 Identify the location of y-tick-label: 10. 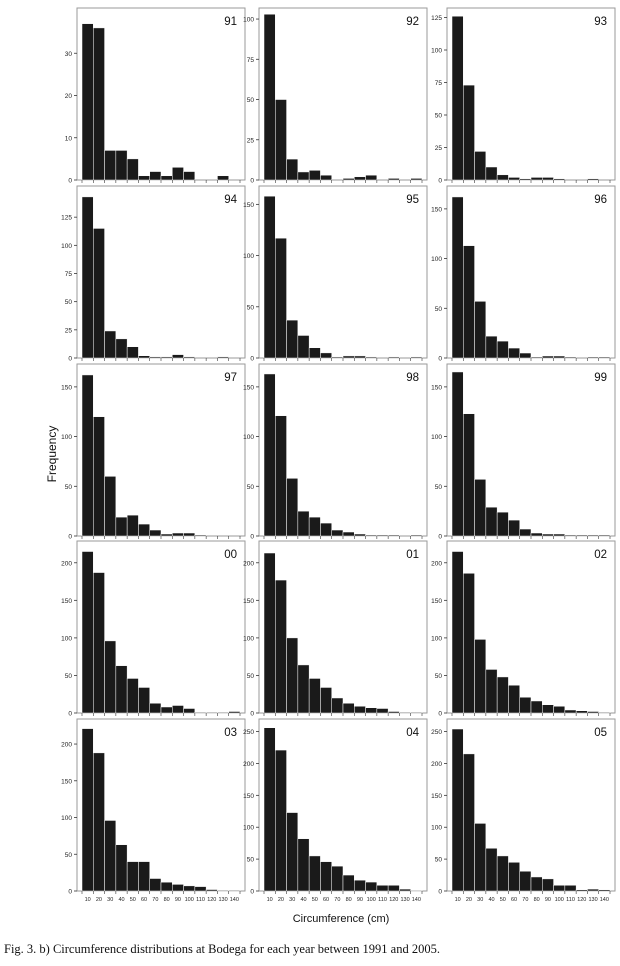
(69, 138).